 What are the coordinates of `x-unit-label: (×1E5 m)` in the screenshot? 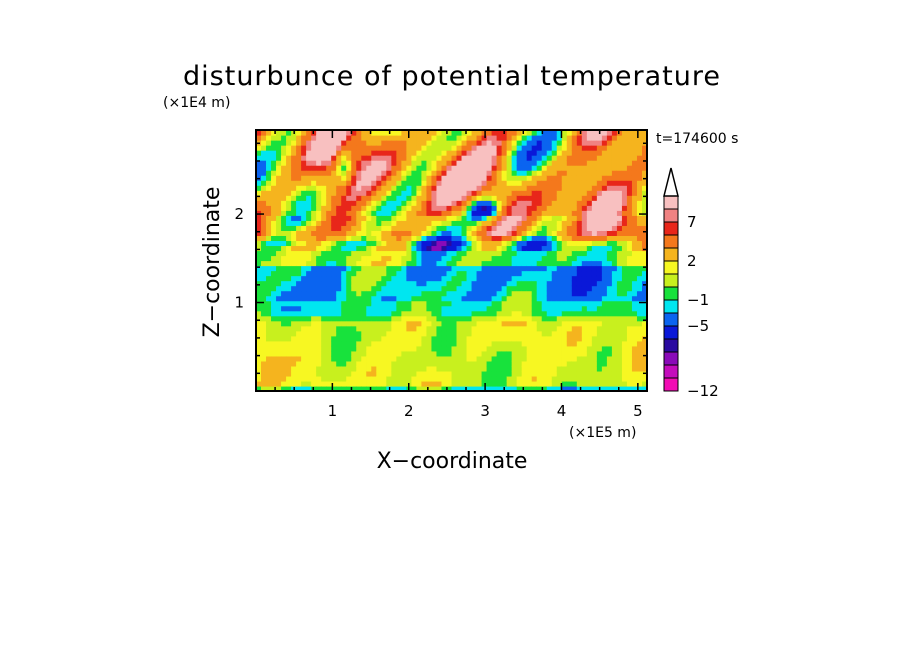 It's located at (602, 433).